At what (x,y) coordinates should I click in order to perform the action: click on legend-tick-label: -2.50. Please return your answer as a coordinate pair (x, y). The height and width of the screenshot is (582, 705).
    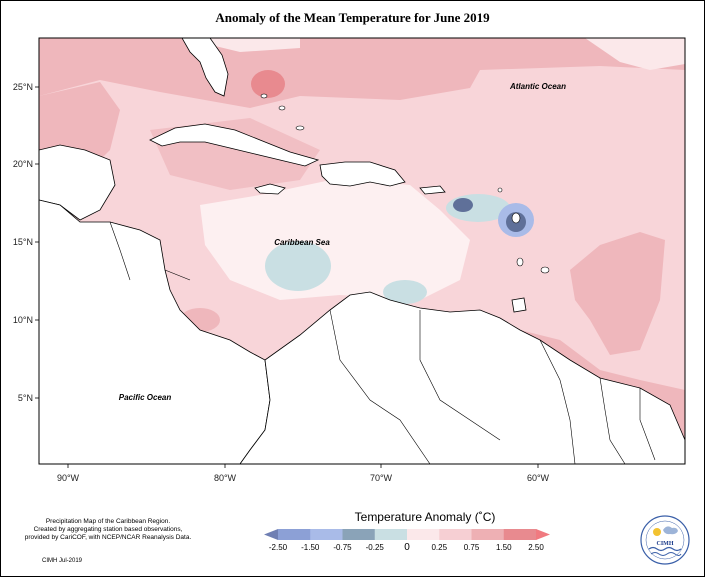
    Looking at the image, I should click on (278, 547).